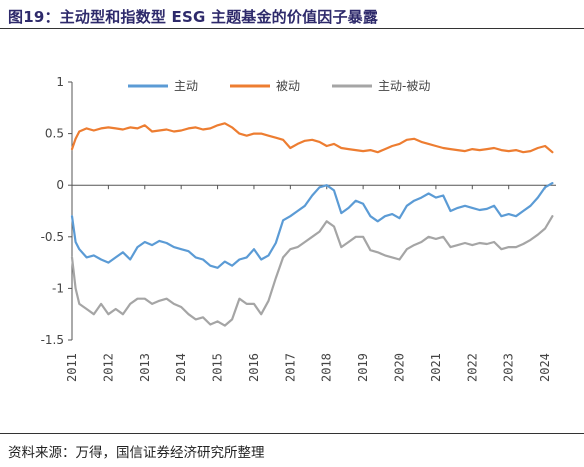 The height and width of the screenshot is (467, 584). I want to click on y-tick-label: 0, so click(60, 185).